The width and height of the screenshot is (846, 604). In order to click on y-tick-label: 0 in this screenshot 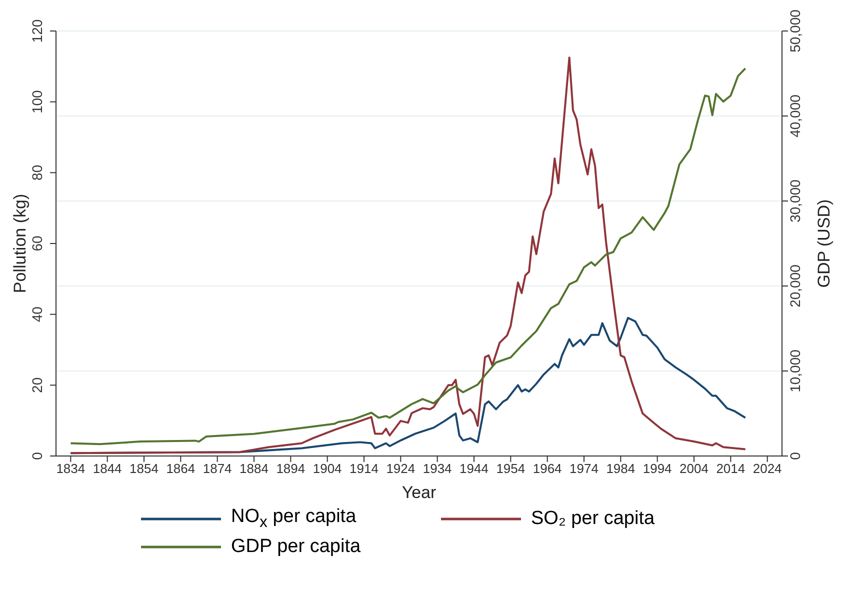, I will do `click(37, 456)`.